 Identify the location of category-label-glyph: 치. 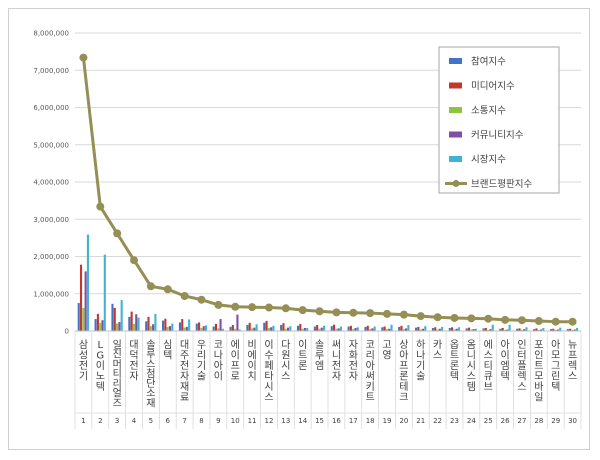
(251, 377).